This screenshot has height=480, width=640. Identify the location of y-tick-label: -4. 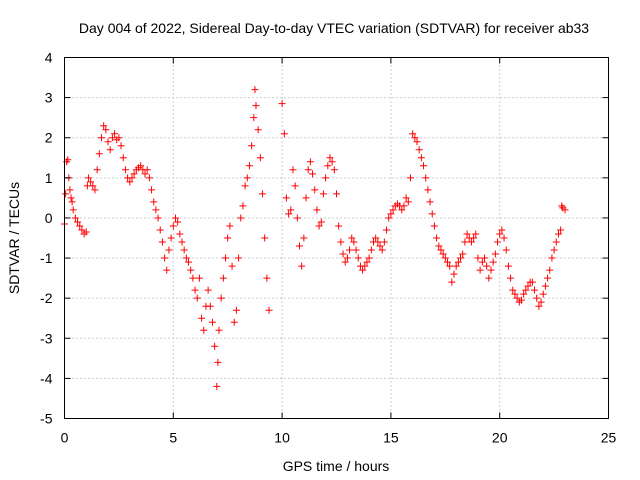
(46, 378).